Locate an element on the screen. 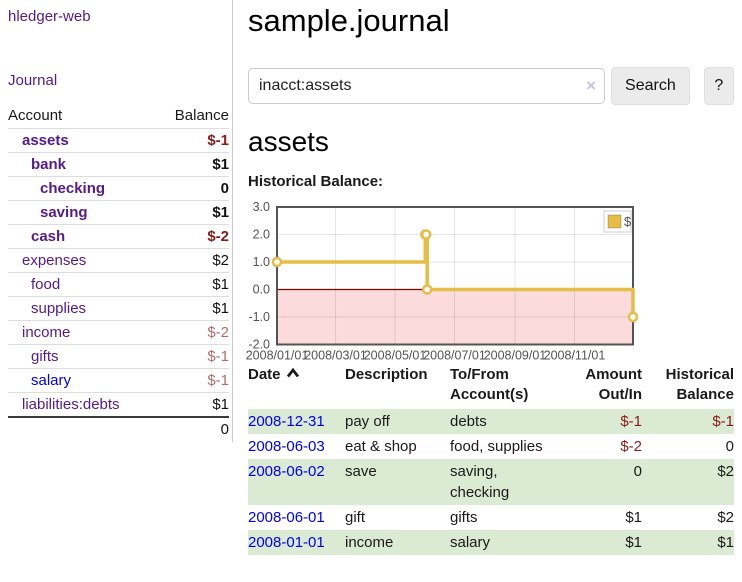  account-row: salary $-1 is located at coordinates (118, 380).